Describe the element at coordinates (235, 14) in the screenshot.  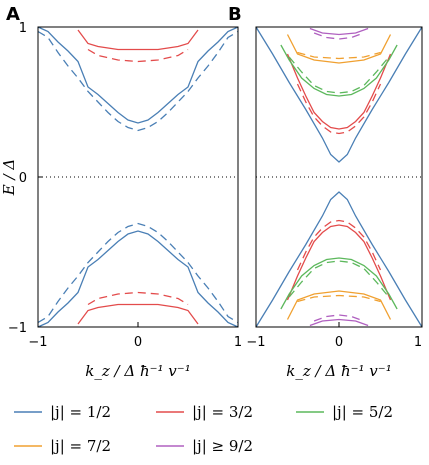
I see `panel-b-label: B` at that location.